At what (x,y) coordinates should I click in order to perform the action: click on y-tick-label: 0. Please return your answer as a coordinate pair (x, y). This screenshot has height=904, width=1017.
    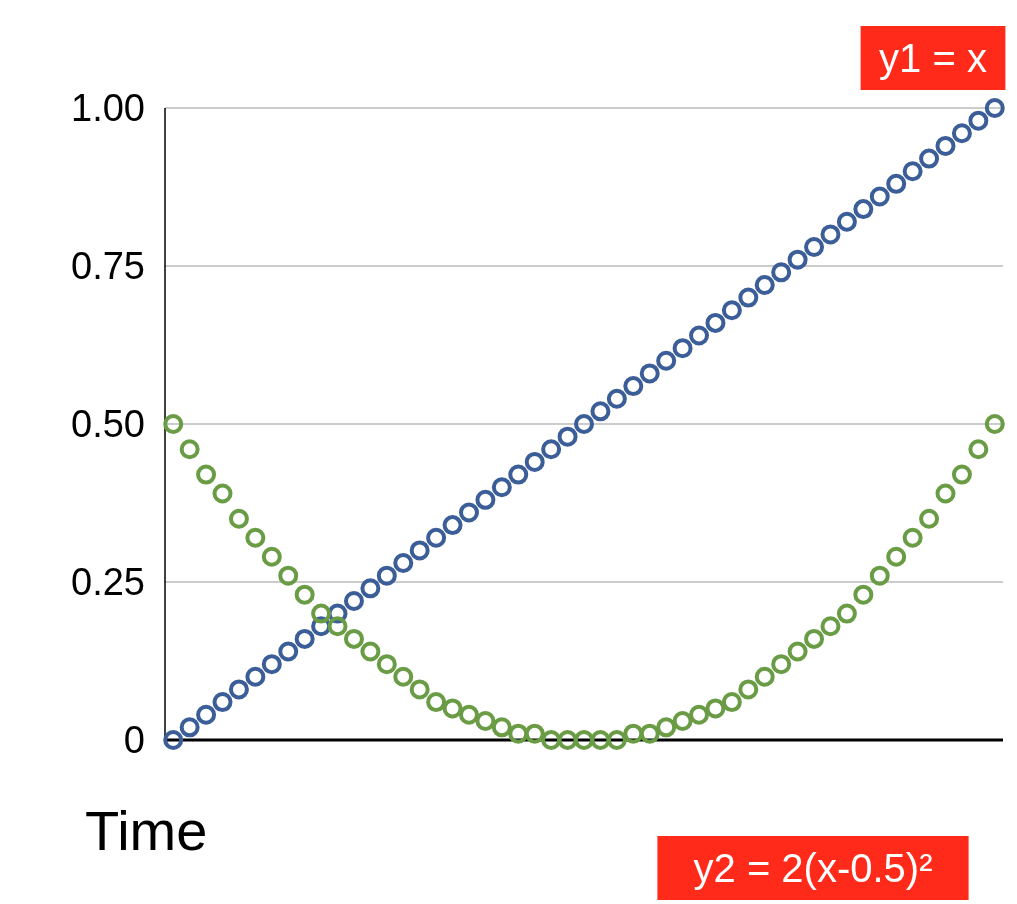
    Looking at the image, I should click on (134, 740).